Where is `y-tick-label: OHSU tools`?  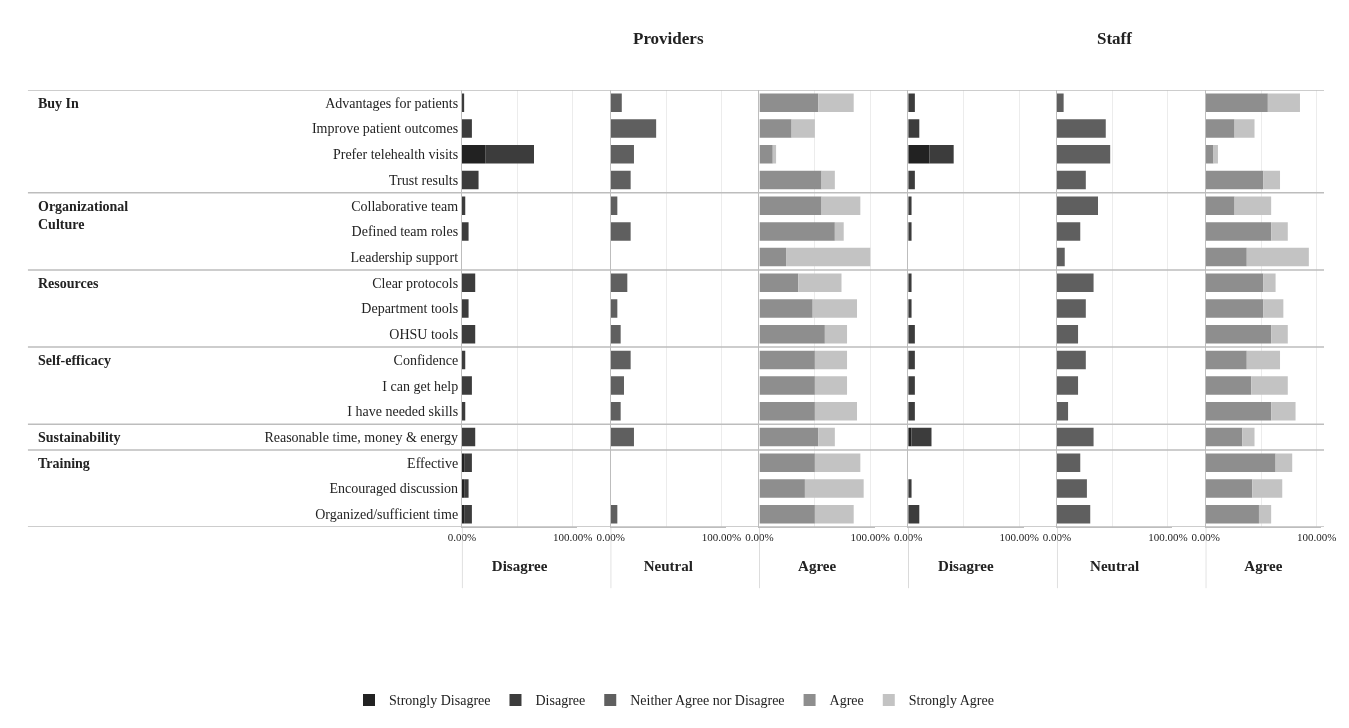 y-tick-label: OHSU tools is located at coordinates (424, 335).